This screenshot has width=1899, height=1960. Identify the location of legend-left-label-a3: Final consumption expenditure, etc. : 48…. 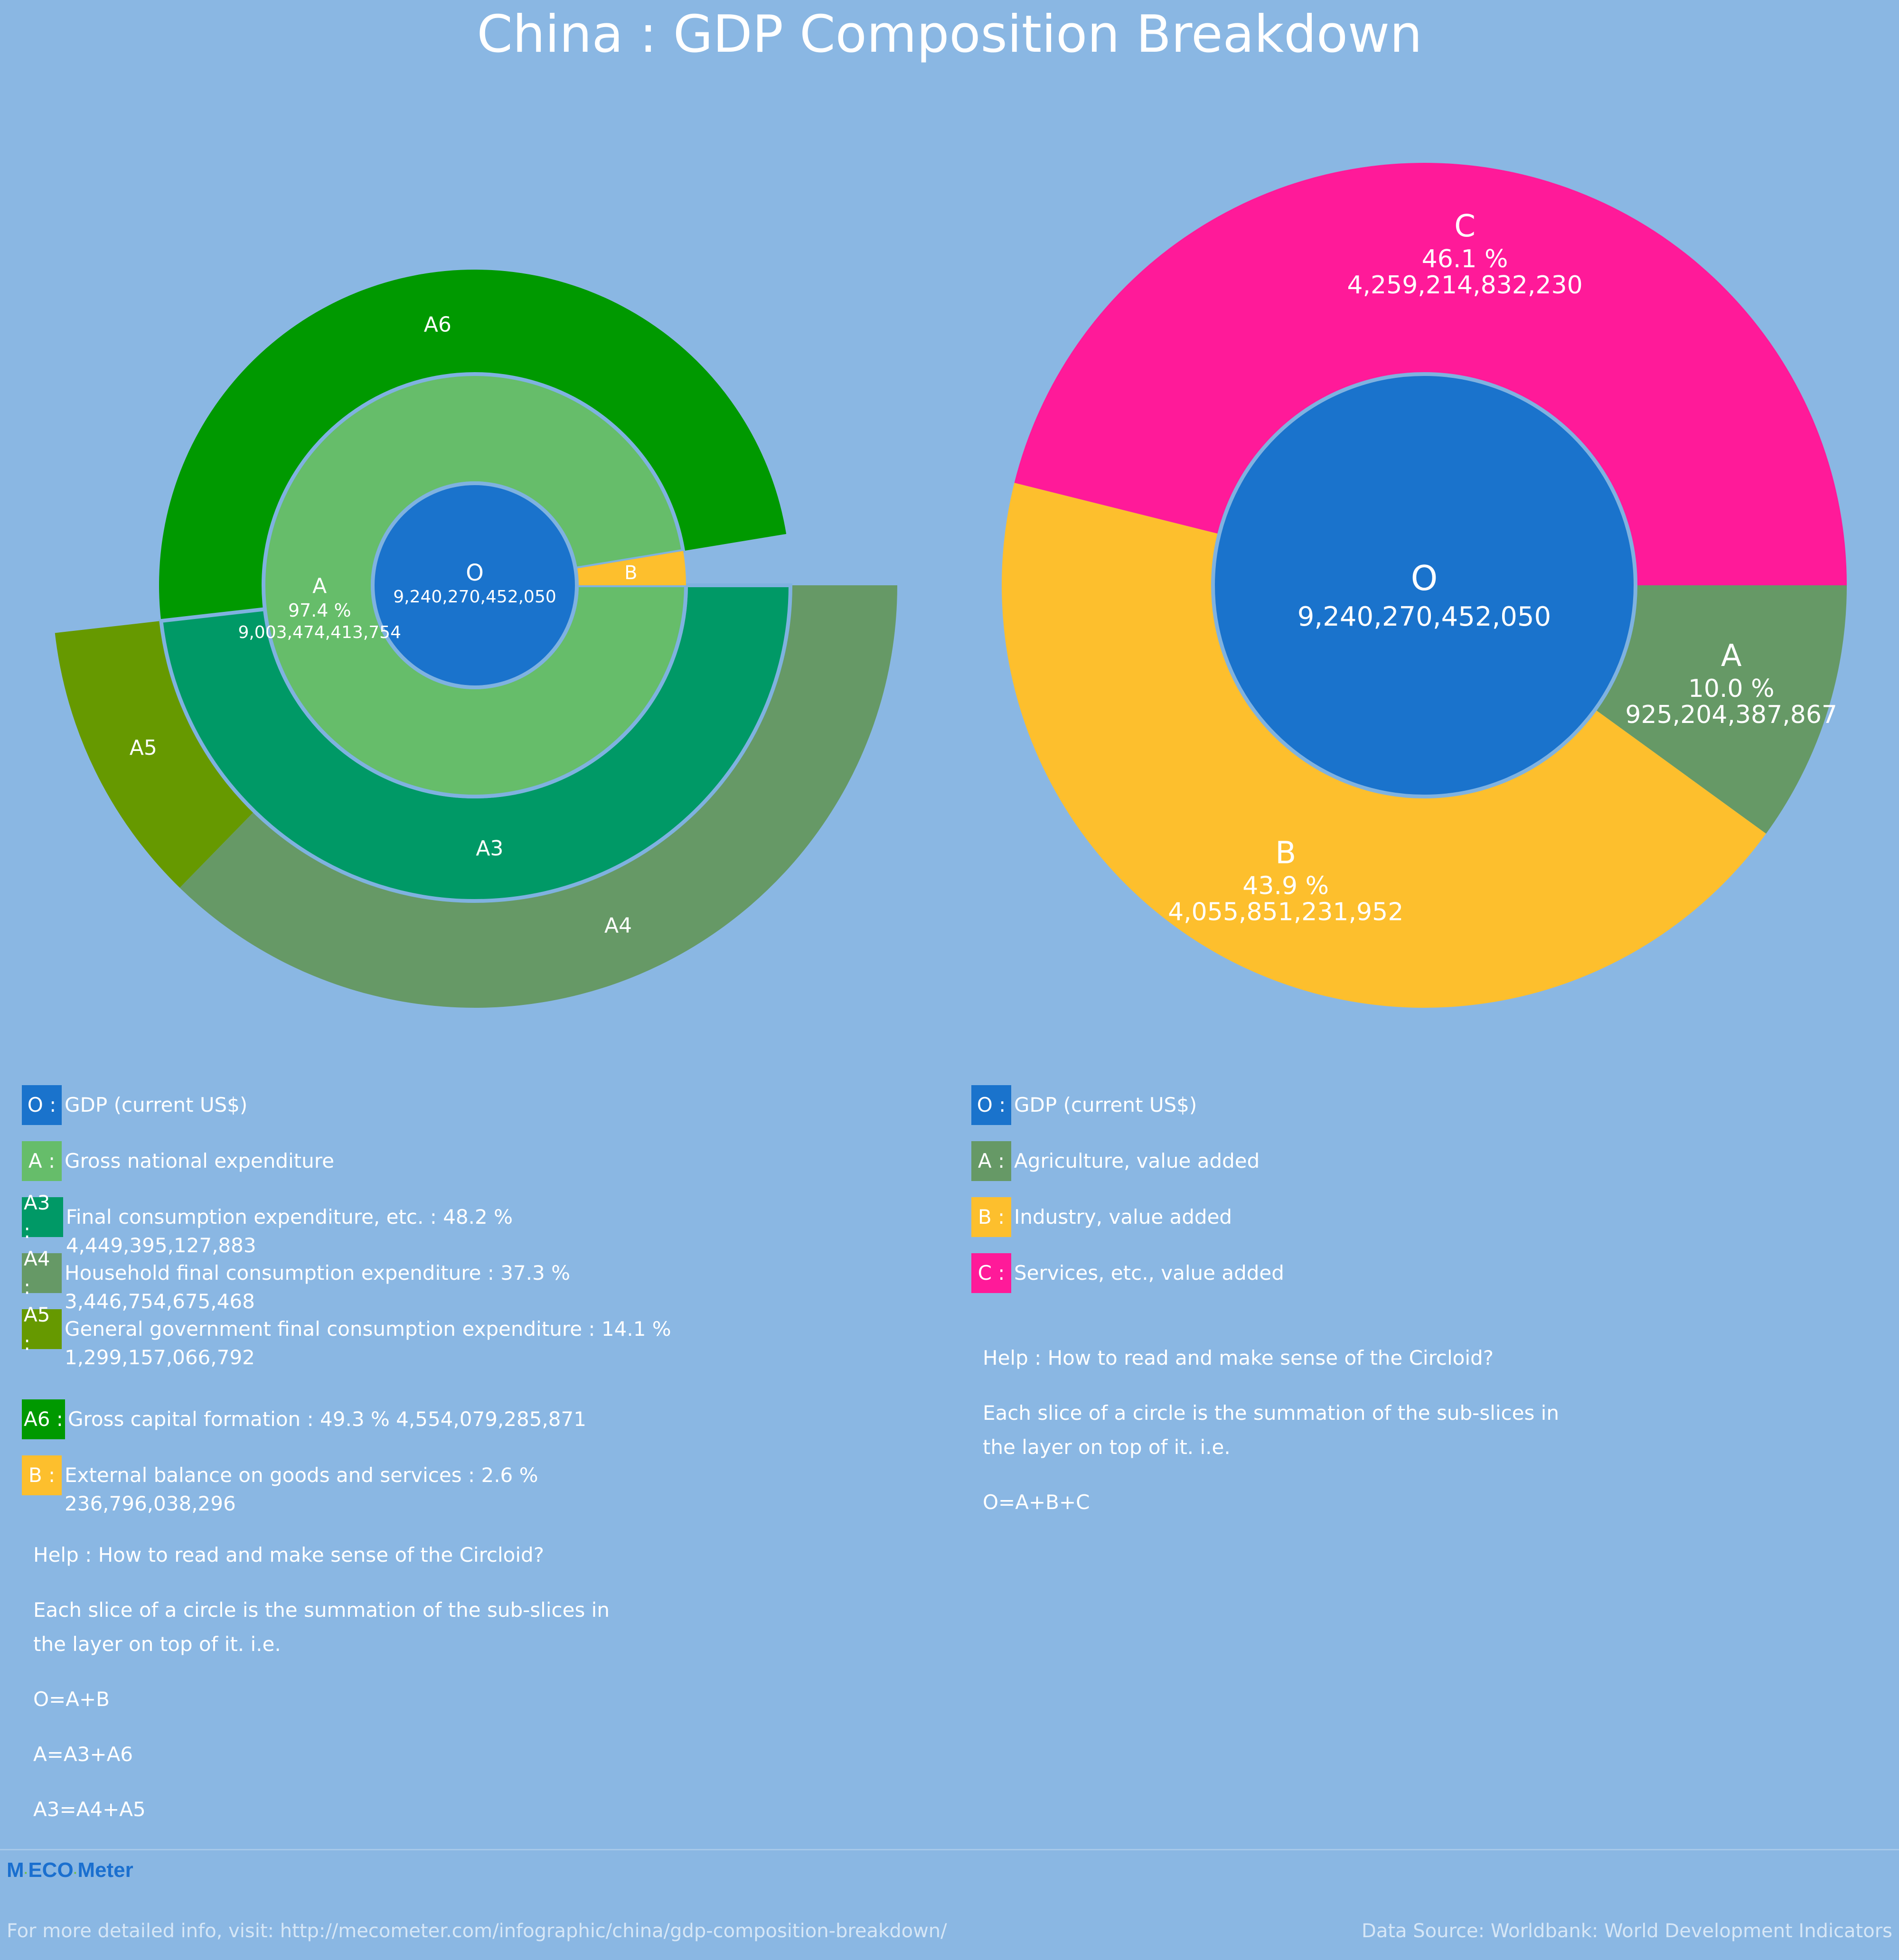
(289, 1231).